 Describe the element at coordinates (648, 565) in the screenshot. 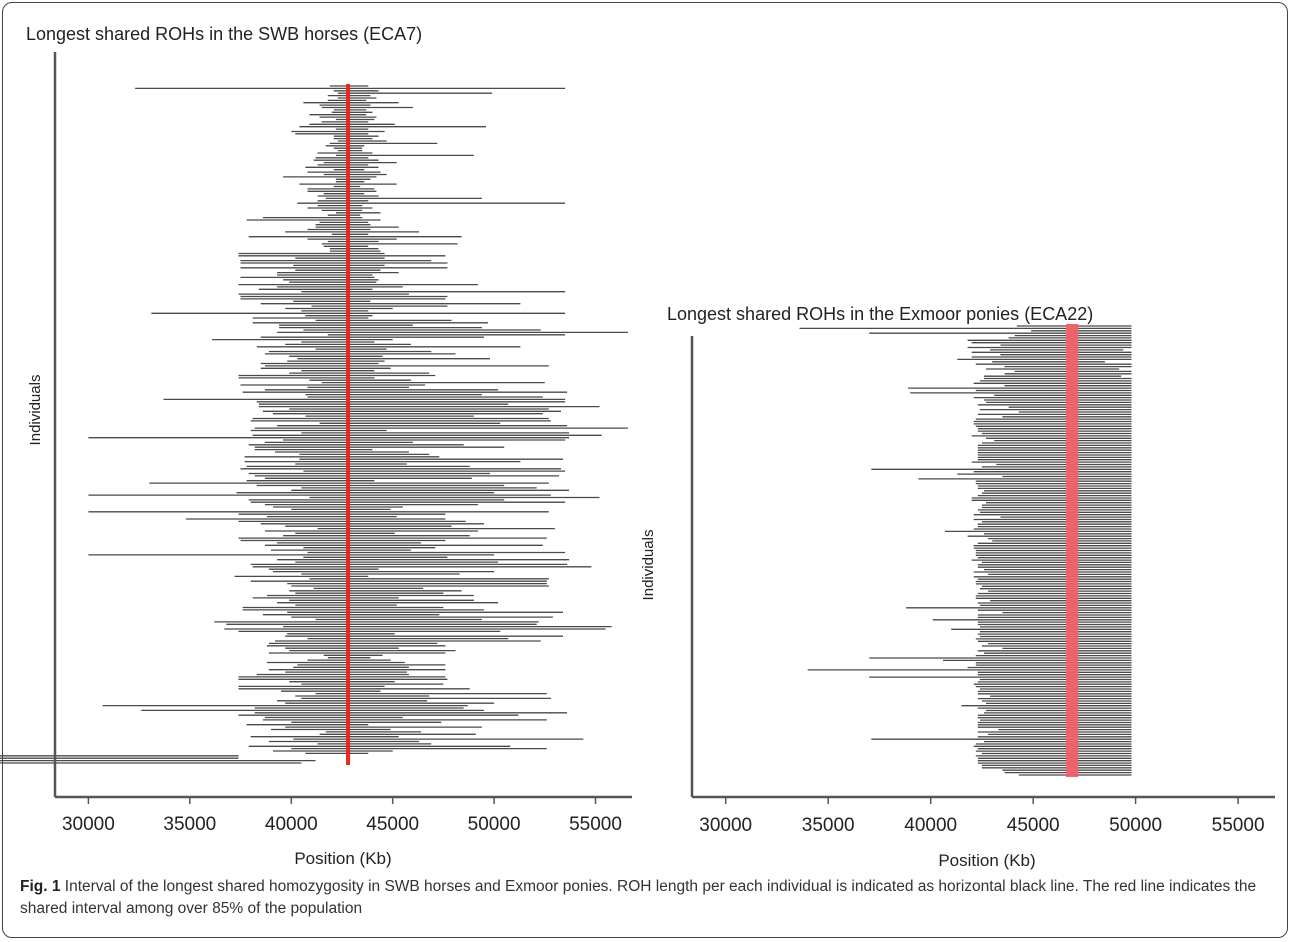

I see `exmoor-ylabel: Individuals` at that location.